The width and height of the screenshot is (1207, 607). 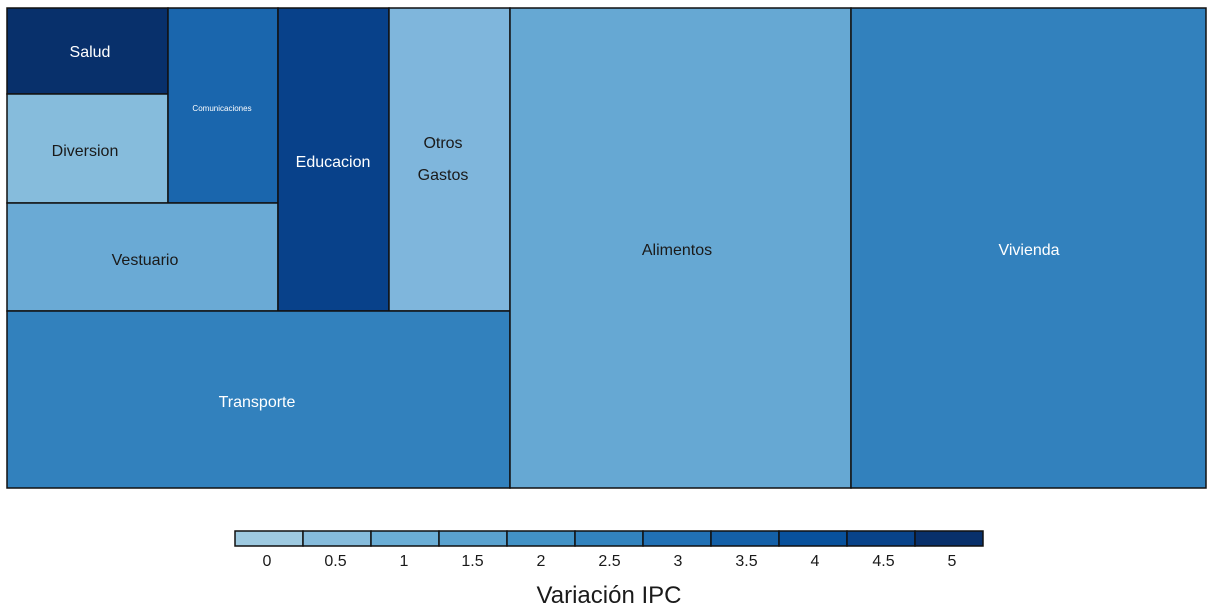 What do you see at coordinates (883, 561) in the screenshot?
I see `legend-tick-label: 4.5` at bounding box center [883, 561].